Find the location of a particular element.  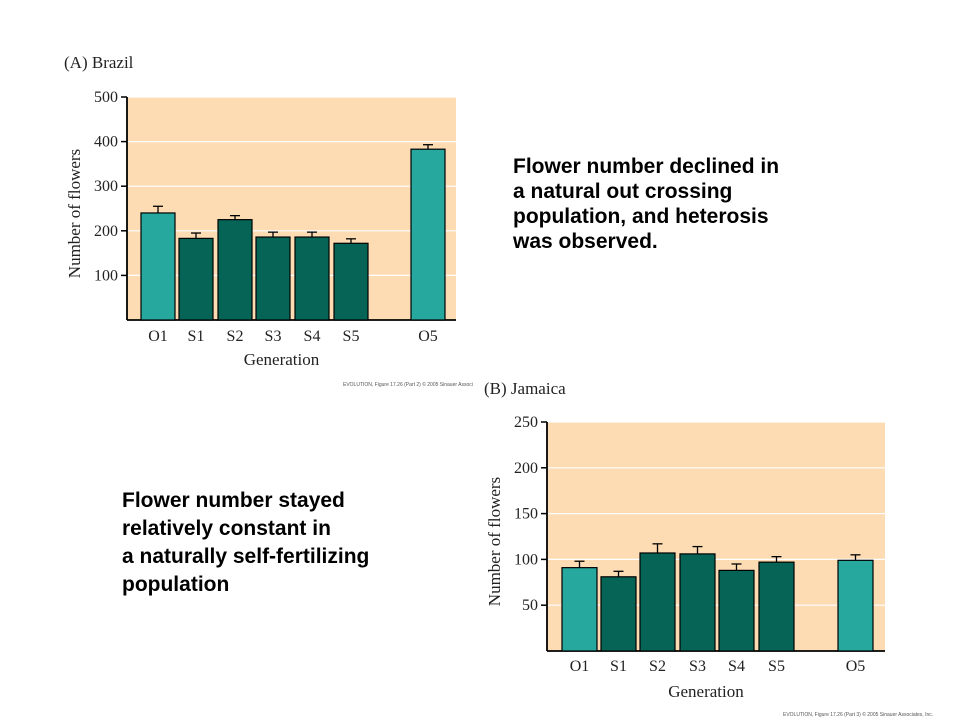

panel-label-jamaica: (B) Jamaica is located at coordinates (525, 388).